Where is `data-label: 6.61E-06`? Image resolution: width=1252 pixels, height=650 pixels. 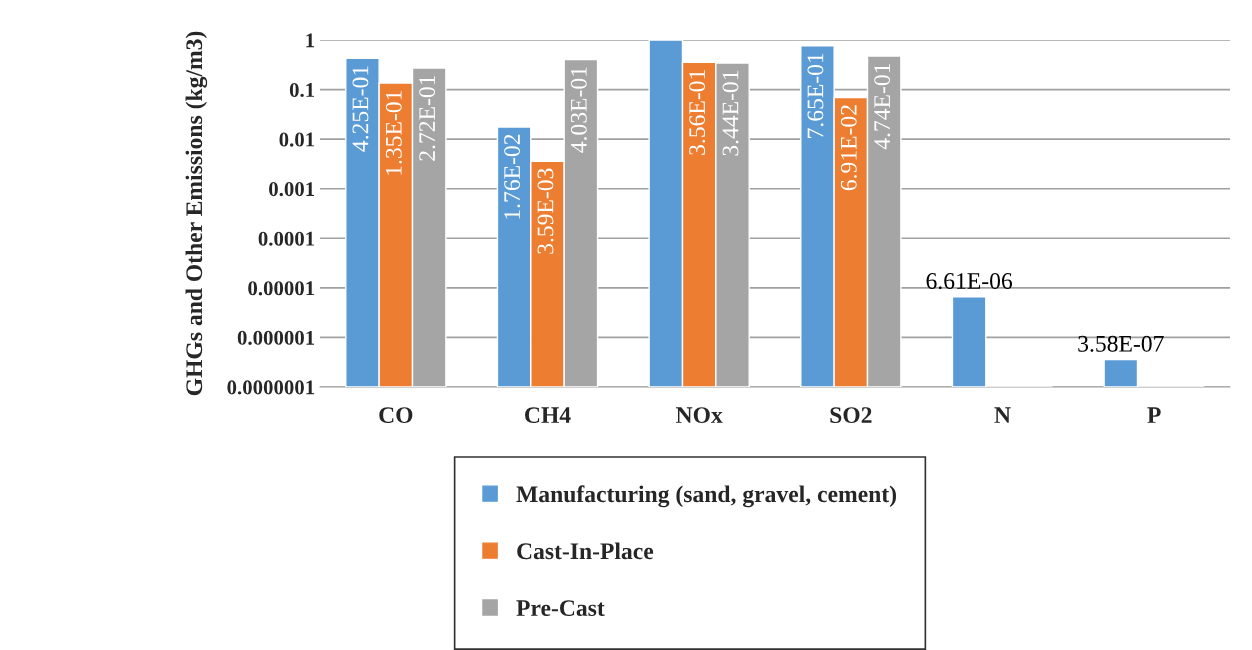 data-label: 6.61E-06 is located at coordinates (969, 281).